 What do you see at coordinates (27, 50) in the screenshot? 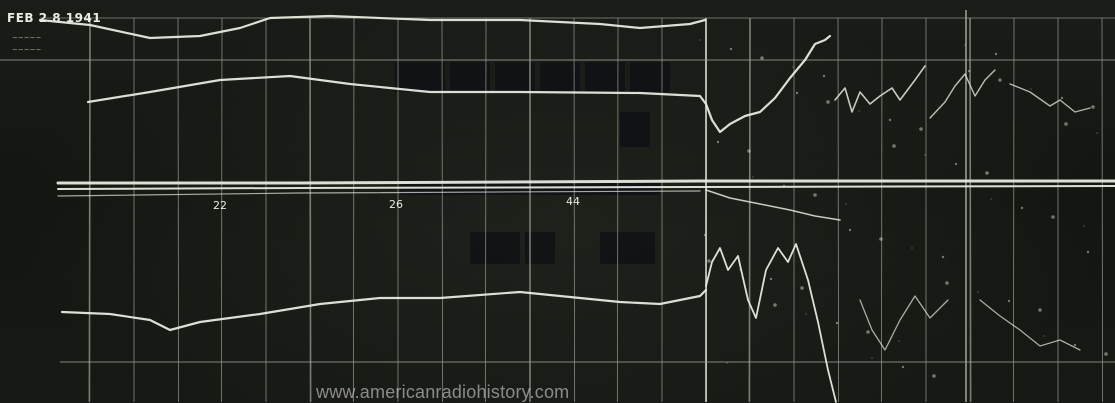
I see `handwritten-note-2: ~~~~~` at bounding box center [27, 50].